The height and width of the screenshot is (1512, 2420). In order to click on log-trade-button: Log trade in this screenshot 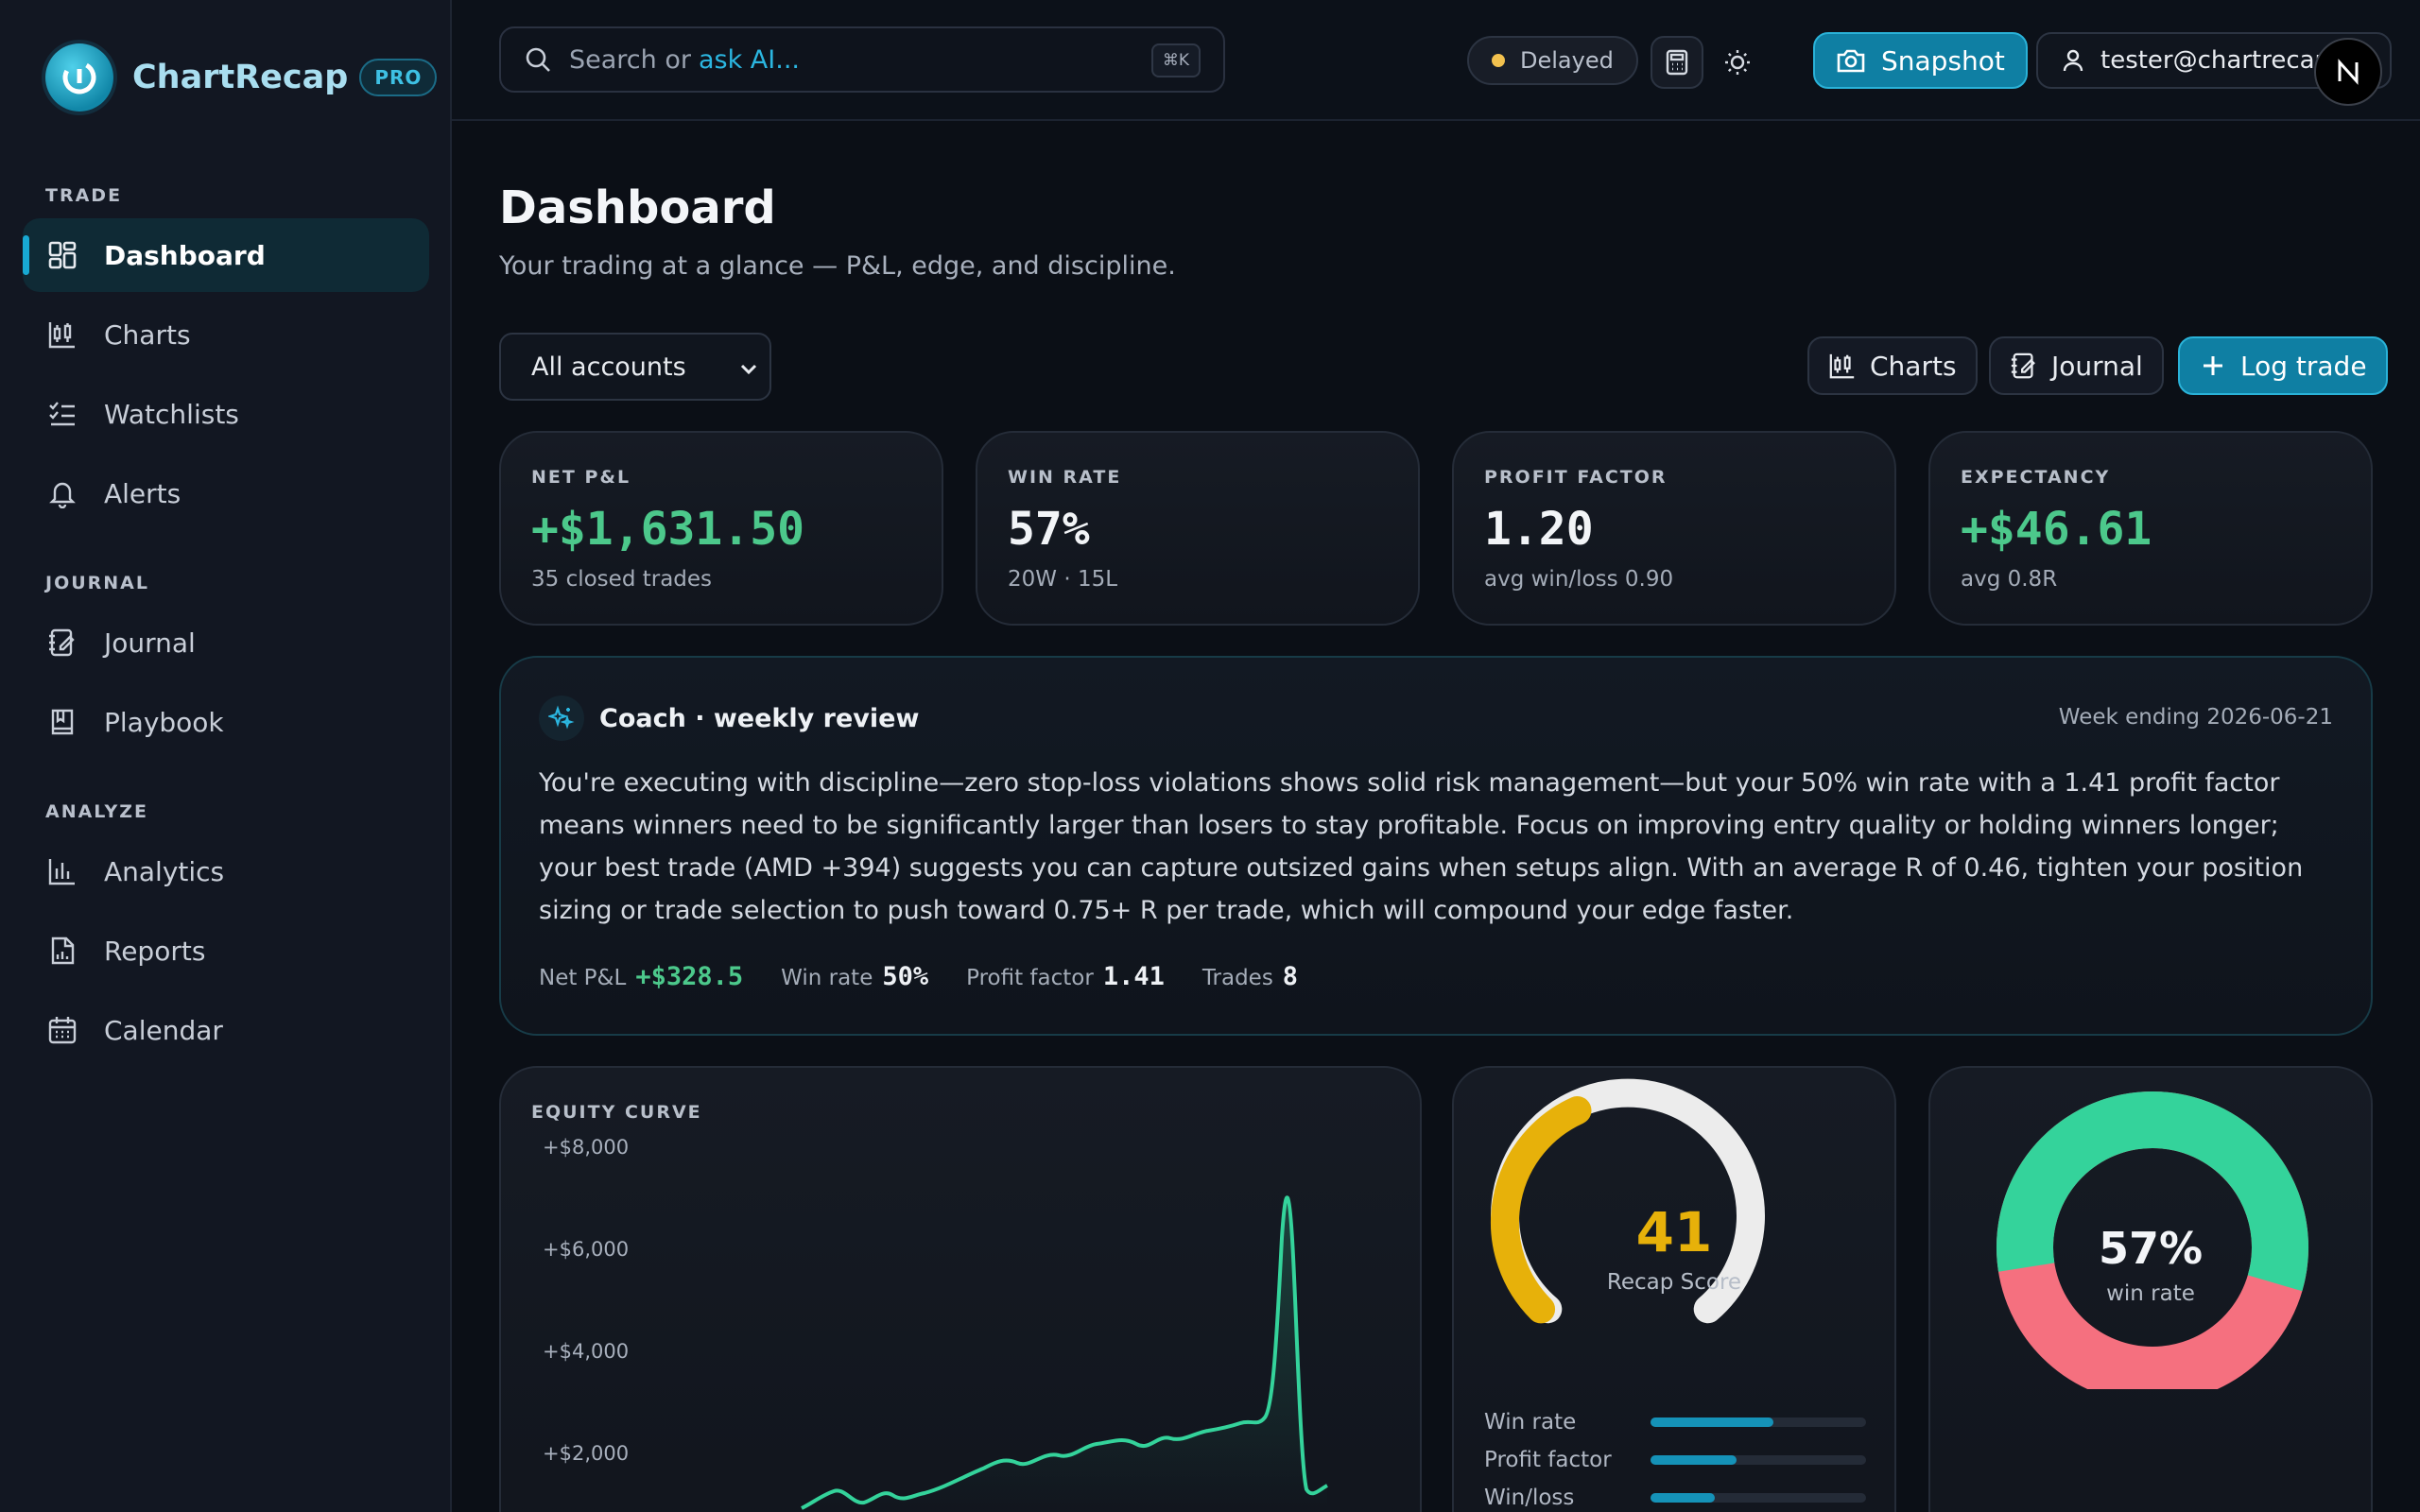, I will do `click(2283, 365)`.